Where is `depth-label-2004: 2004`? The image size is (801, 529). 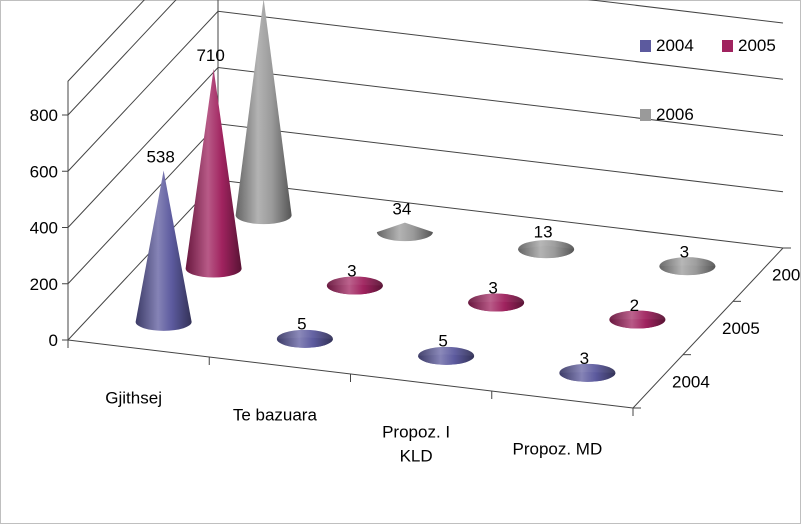 depth-label-2004: 2004 is located at coordinates (691, 381).